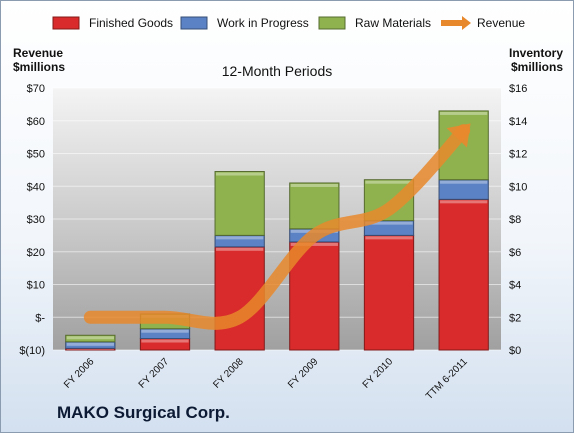 This screenshot has height=434, width=574. I want to click on left-tick-label: $50, so click(36, 155).